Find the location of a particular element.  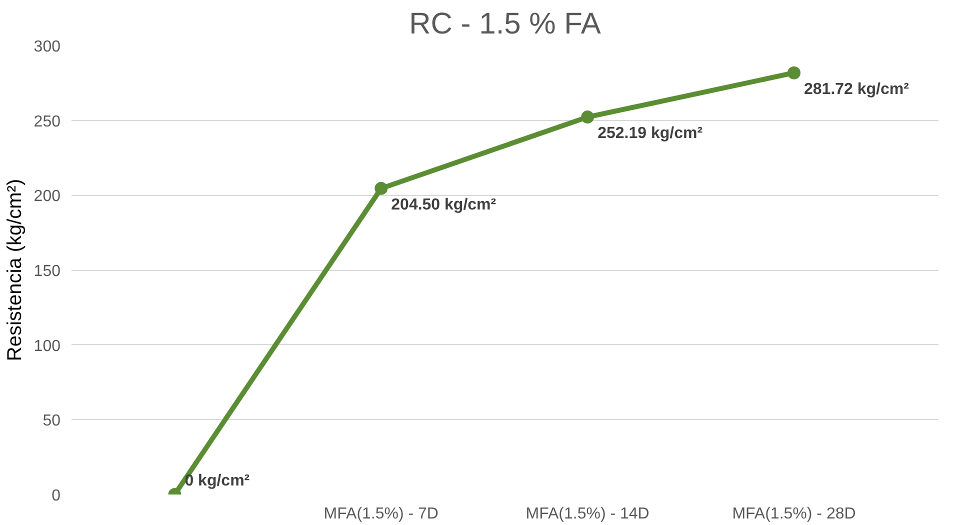

y-tick-label: 300 is located at coordinates (47, 47).